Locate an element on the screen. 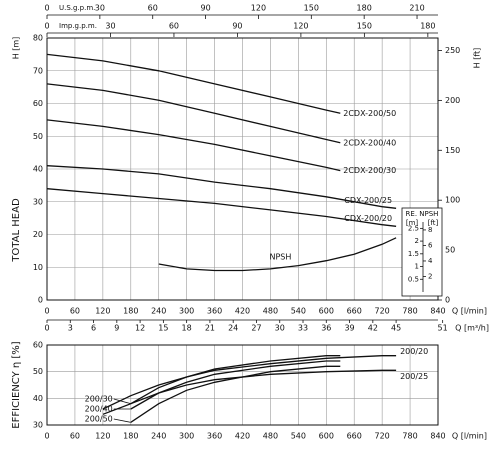 This screenshot has height=456, width=490. x2-axis-label: Q [m³/h] is located at coordinates (472, 328).